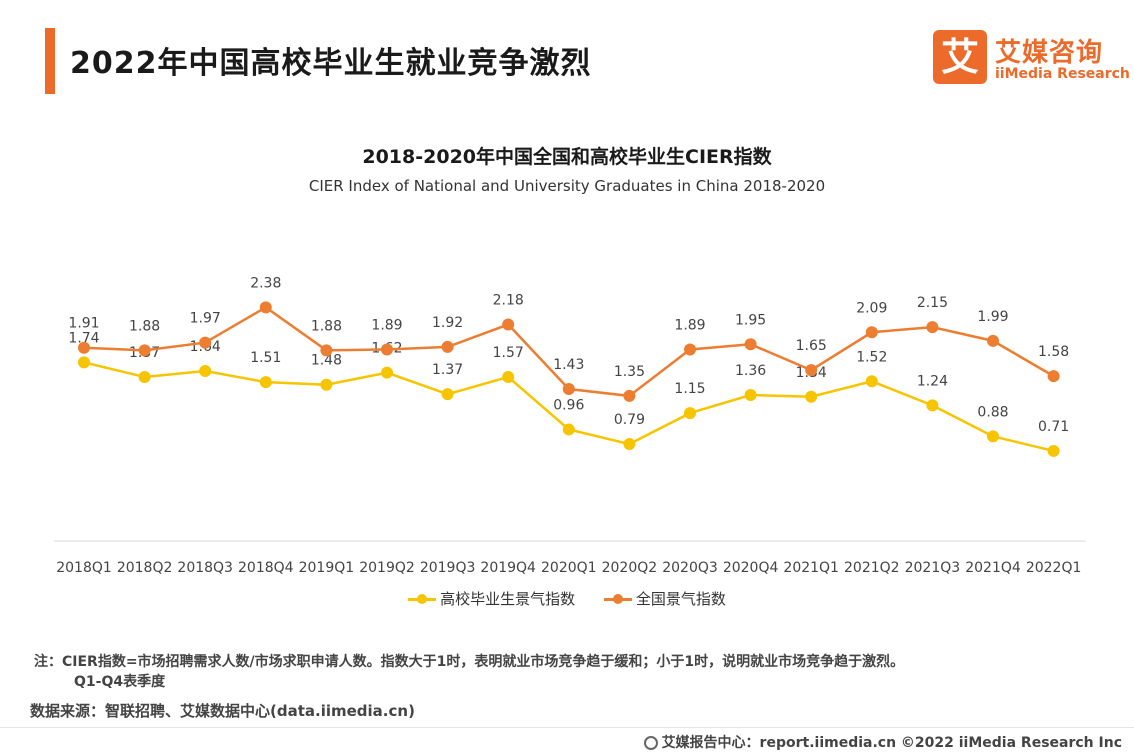 Image resolution: width=1134 pixels, height=756 pixels. I want to click on data-label-national: 2.18, so click(508, 301).